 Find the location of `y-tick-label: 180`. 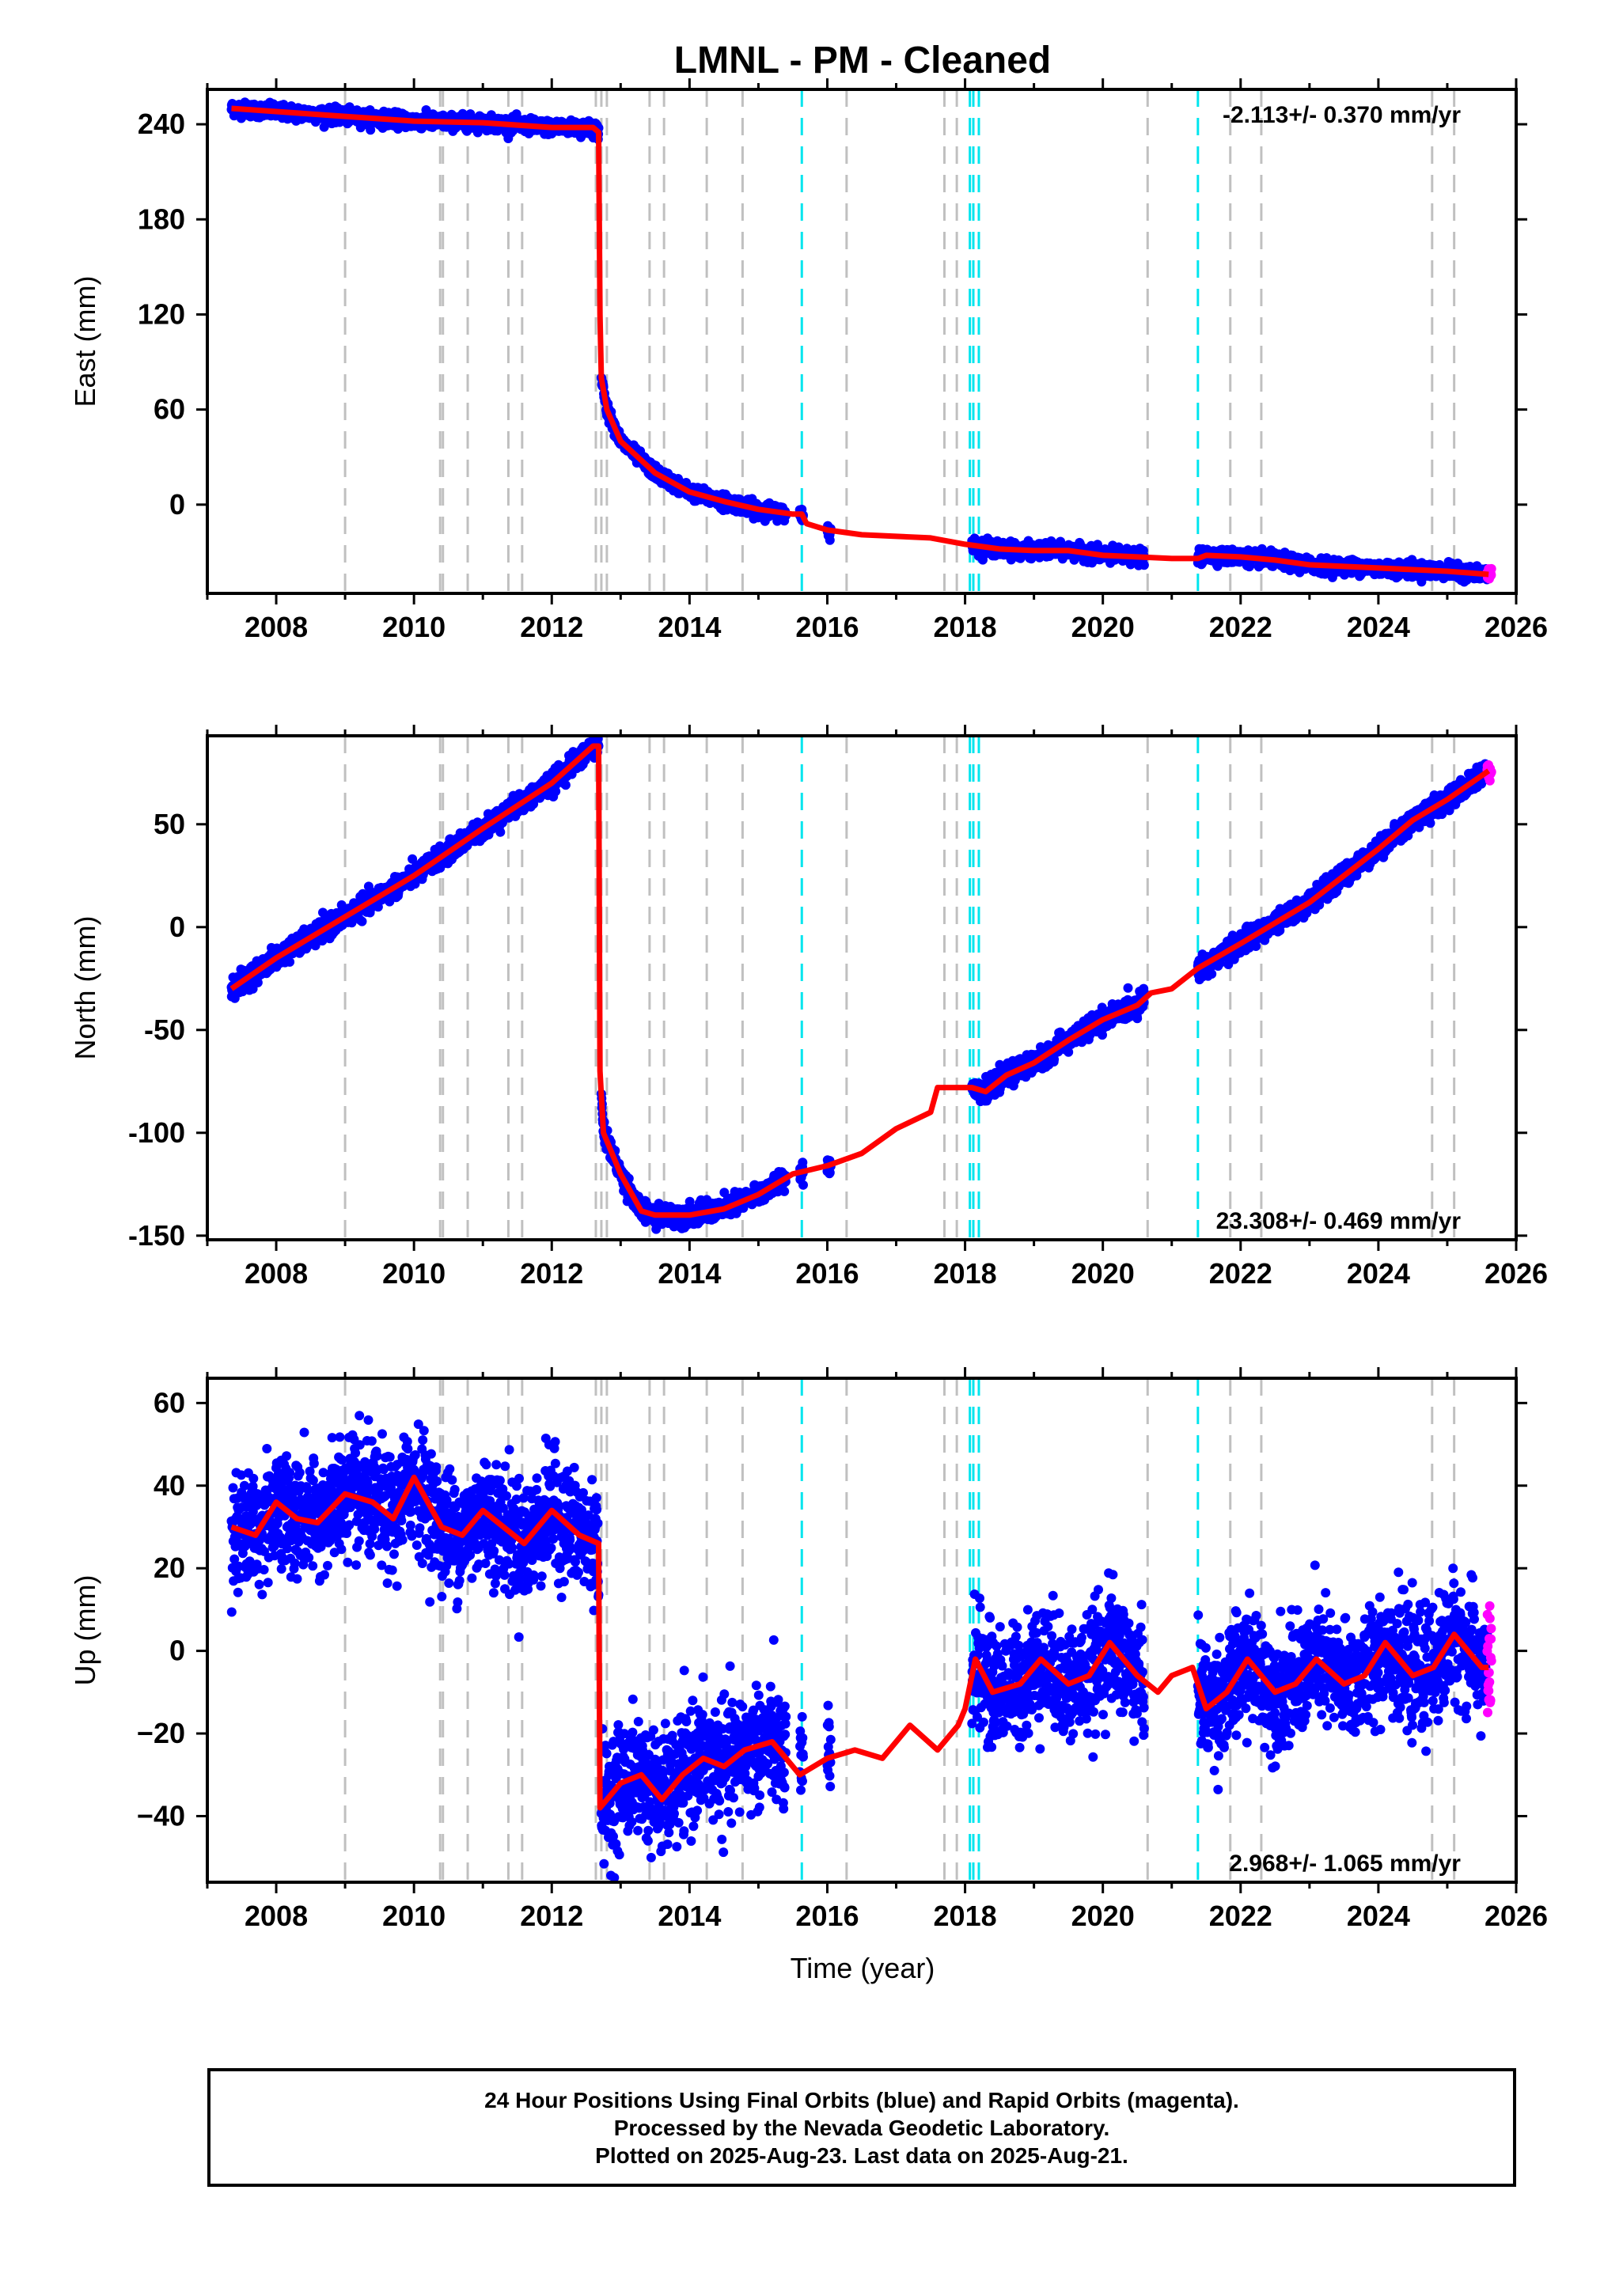

y-tick-label: 180 is located at coordinates (161, 219).